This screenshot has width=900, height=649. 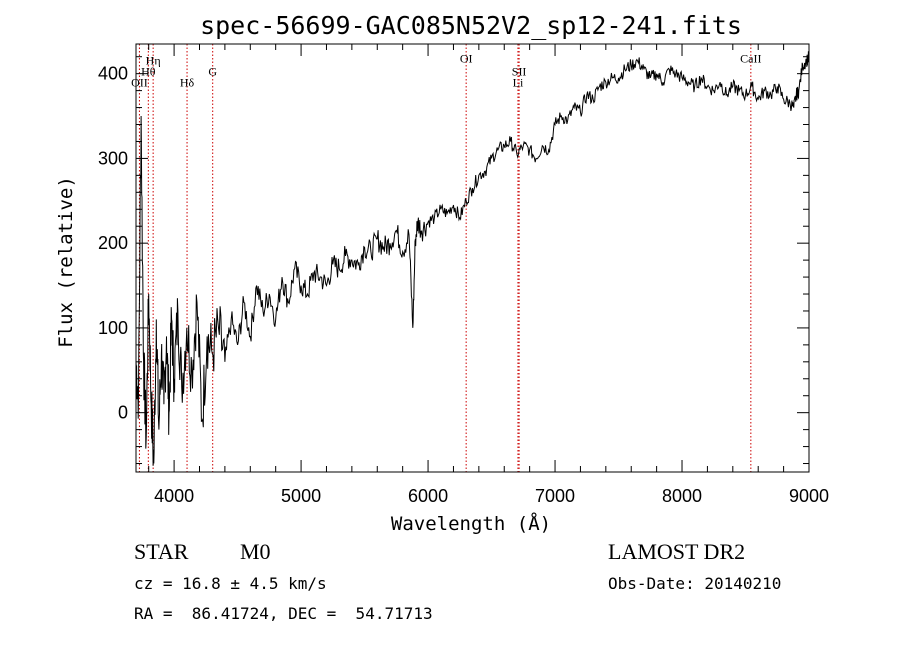 I want to click on y-tick-label: 400, so click(x=113, y=74).